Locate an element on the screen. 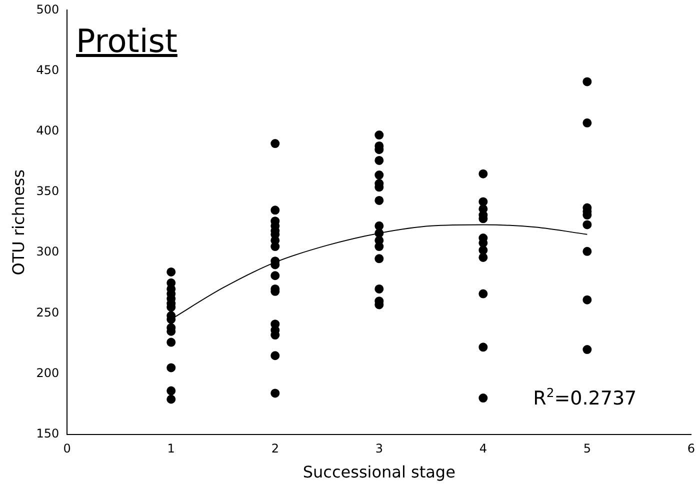 This screenshot has height=491, width=698. y-tick-label: 300 is located at coordinates (48, 251).